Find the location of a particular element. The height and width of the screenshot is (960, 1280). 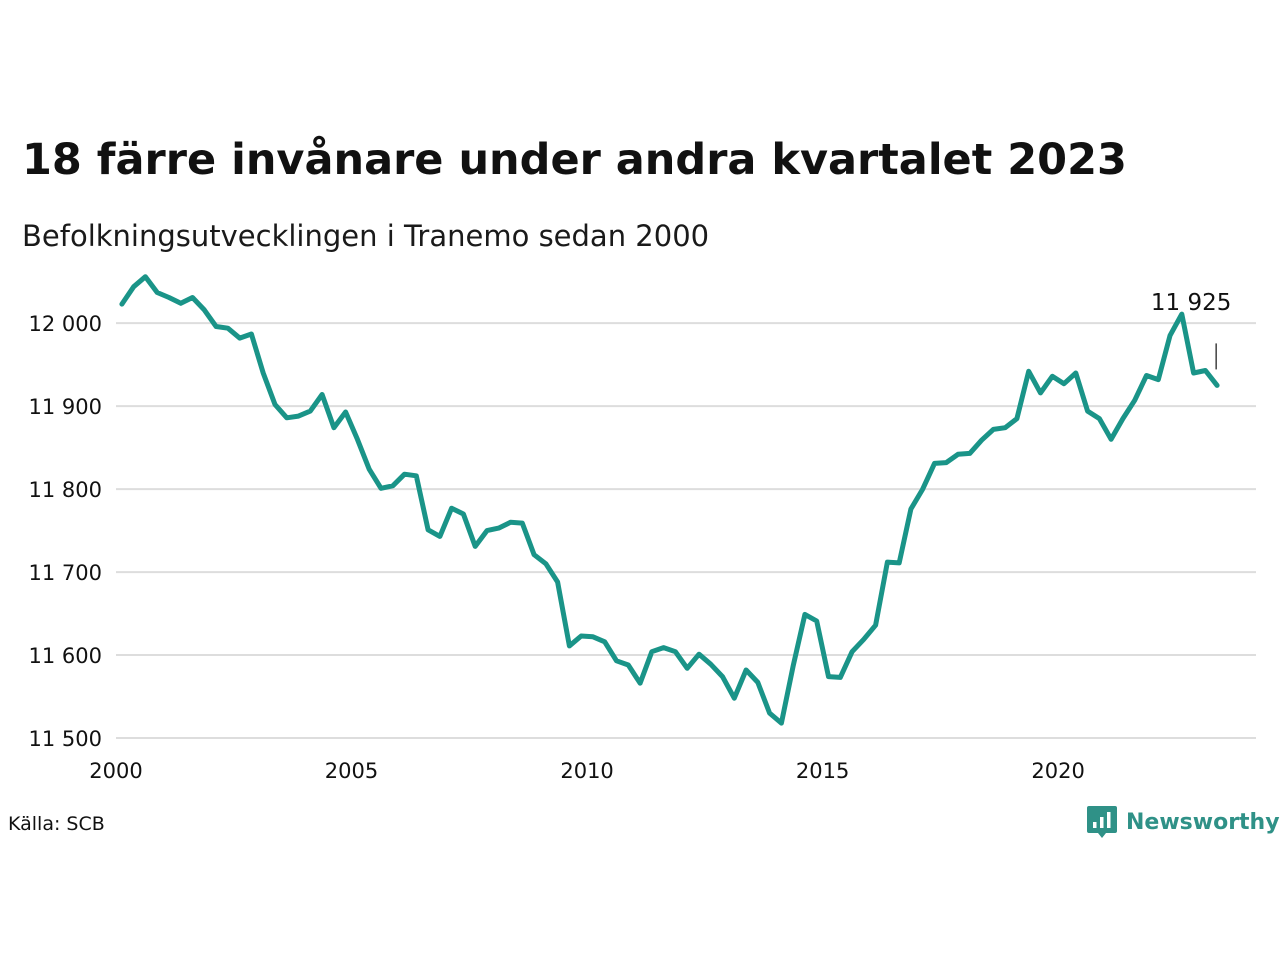

x-axis: 2000 2005 2010 2015 2020 is located at coordinates (587, 771).